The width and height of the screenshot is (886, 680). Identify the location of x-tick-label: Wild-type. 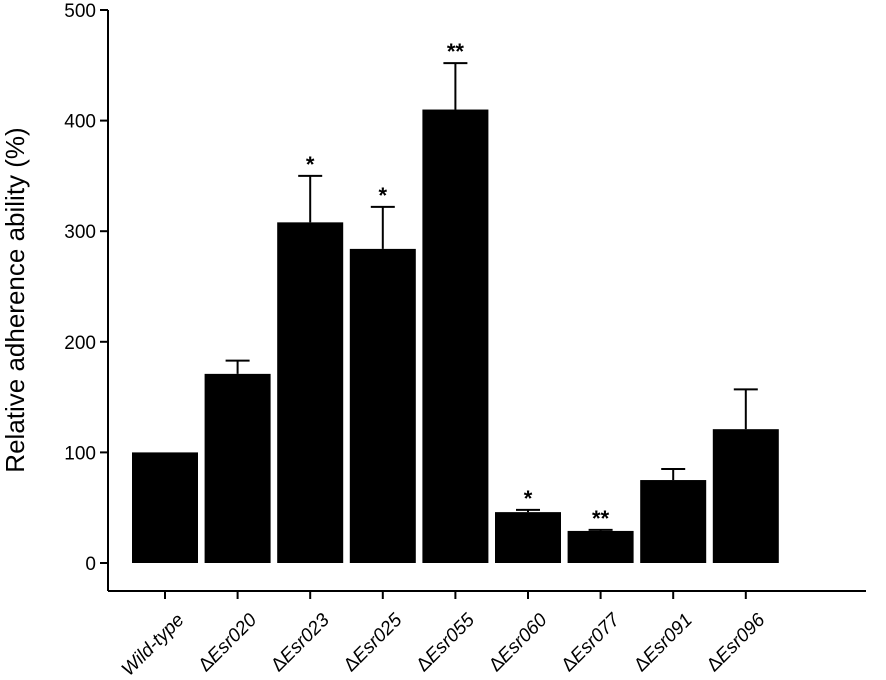
(153, 645).